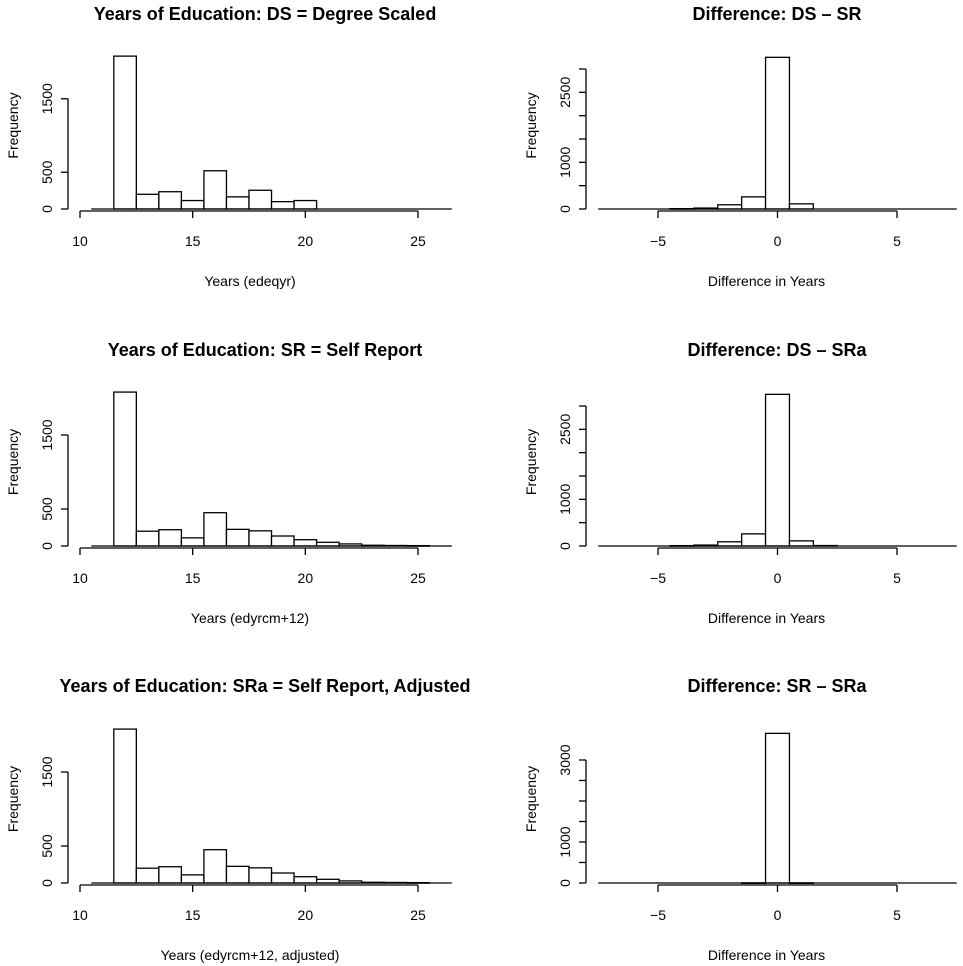 Image resolution: width=963 pixels, height=966 pixels. What do you see at coordinates (265, 350) in the screenshot?
I see `chart-title: Years of Education: SR = Self Report` at bounding box center [265, 350].